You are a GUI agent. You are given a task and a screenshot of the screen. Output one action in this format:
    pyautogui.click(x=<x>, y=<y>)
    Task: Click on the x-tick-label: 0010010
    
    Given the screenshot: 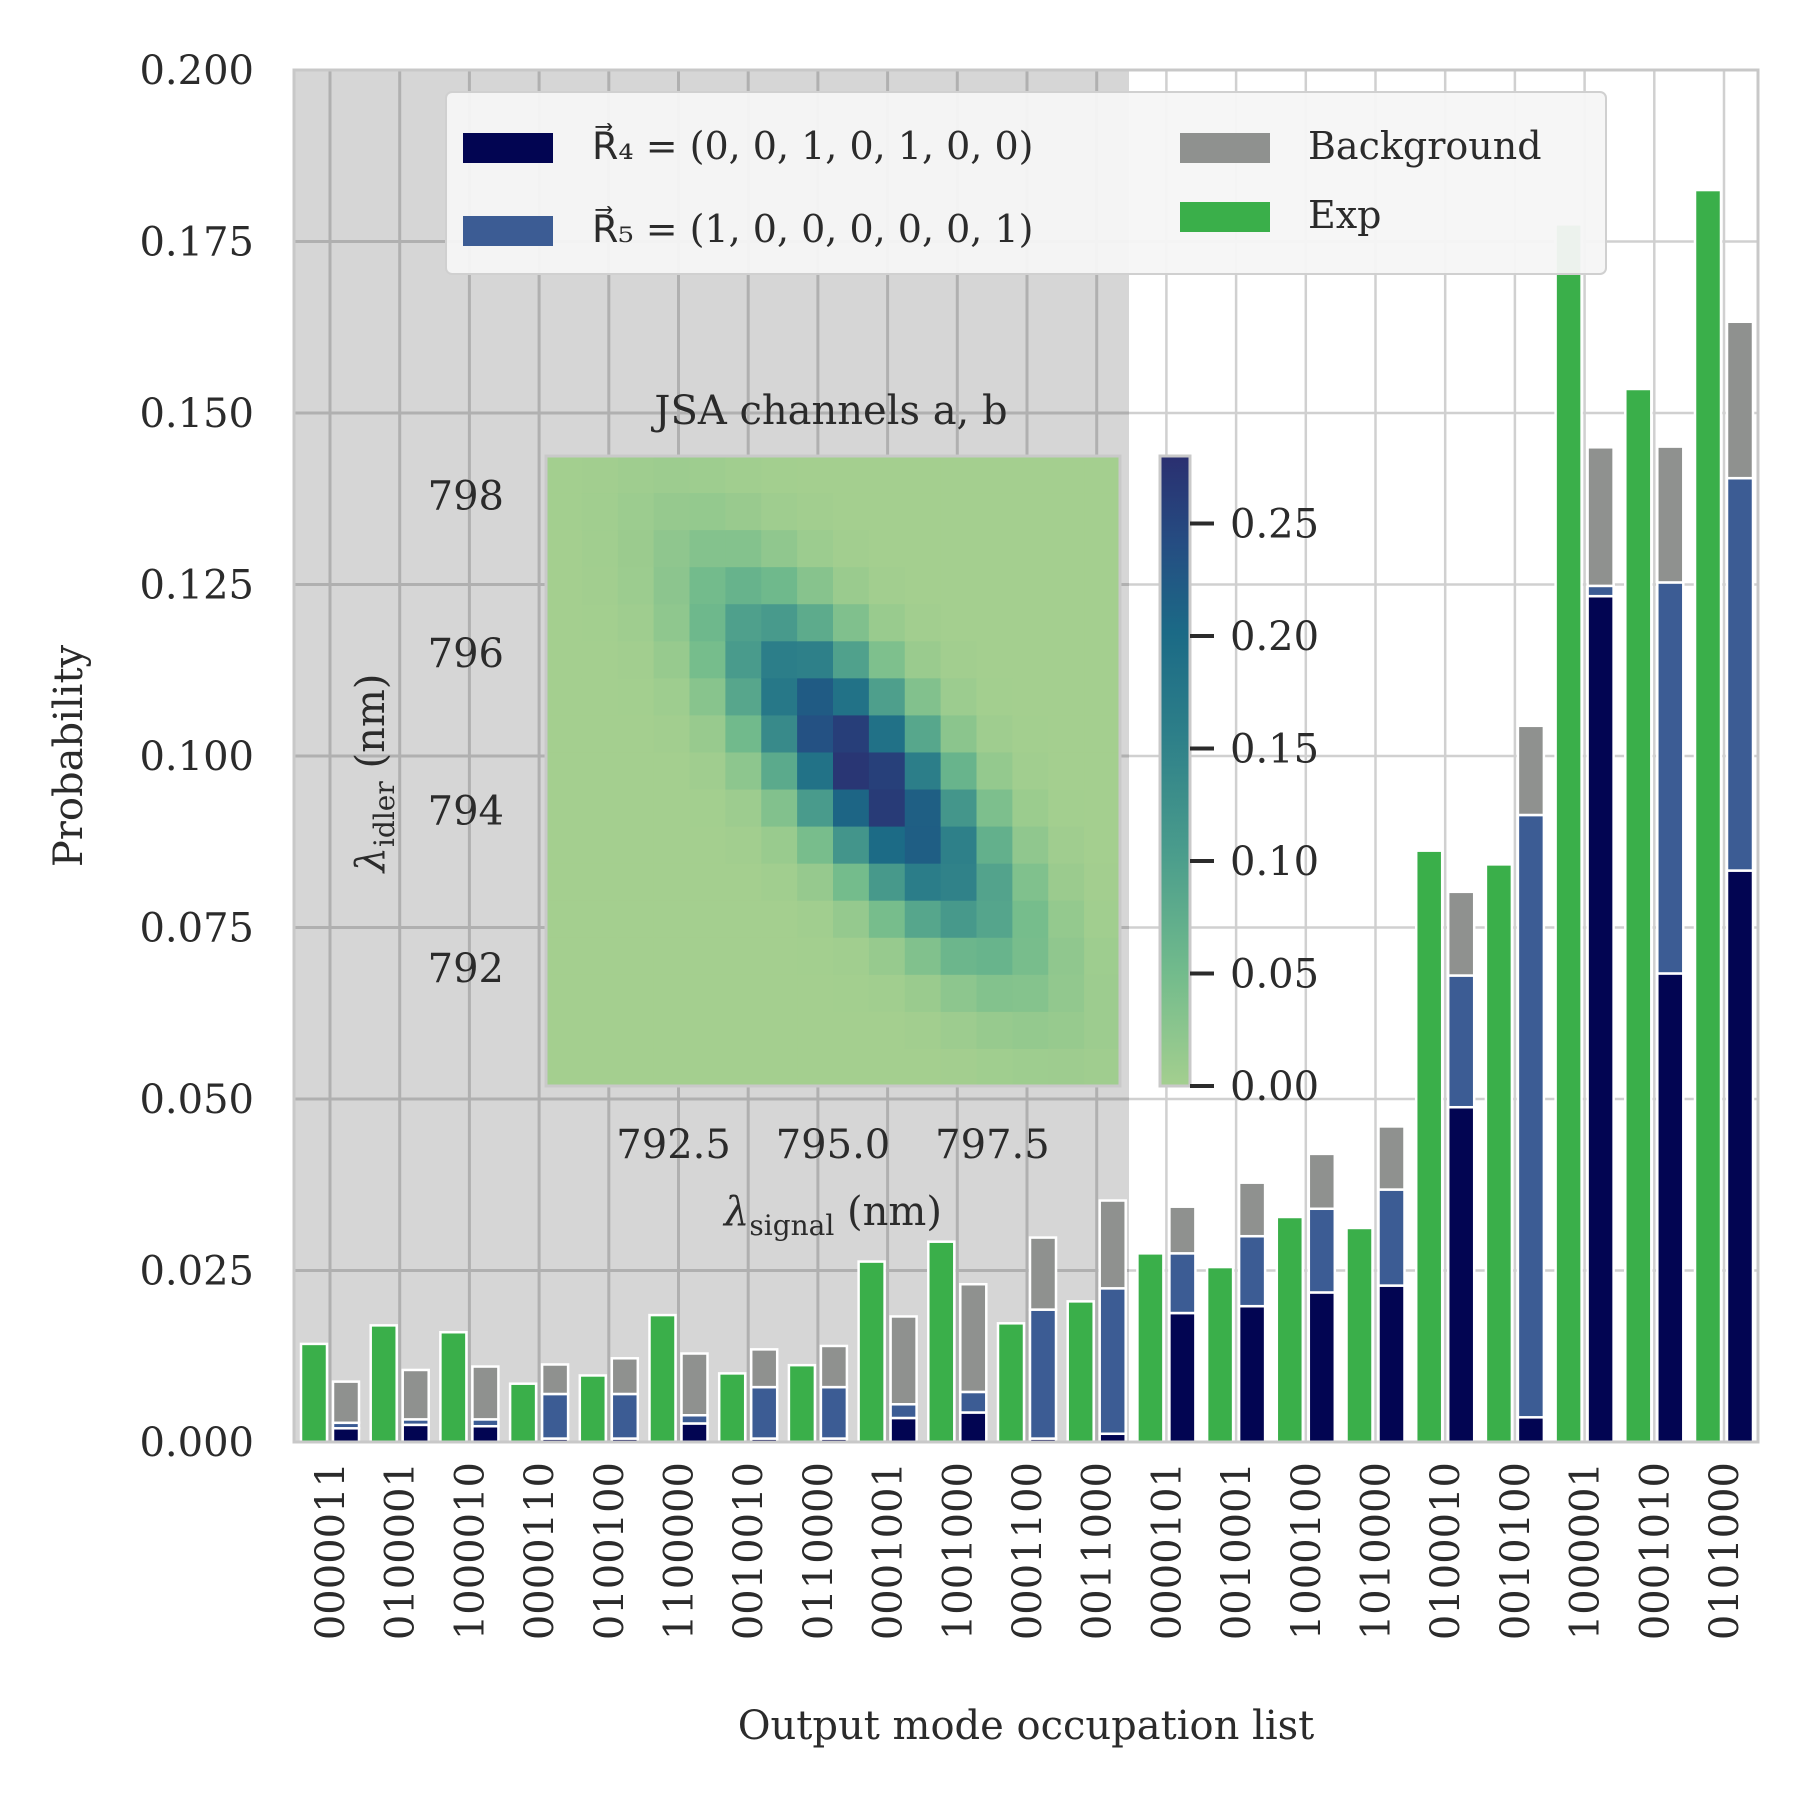 What is the action you would take?
    pyautogui.click(x=749, y=1551)
    